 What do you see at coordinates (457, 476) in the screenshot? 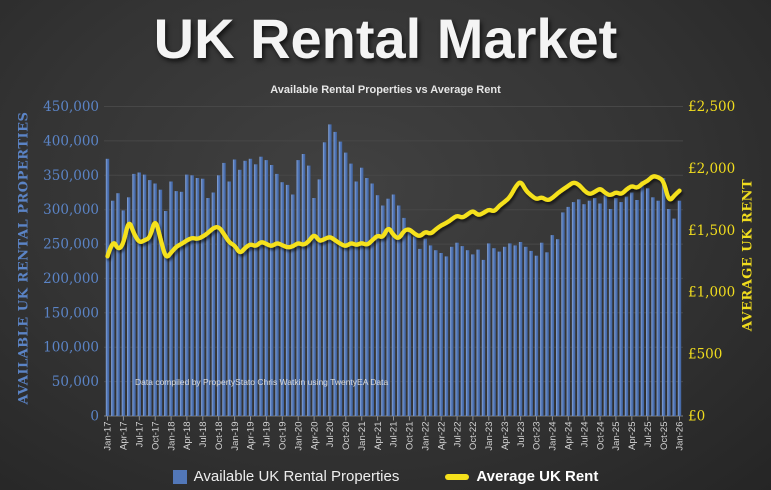
I see `line-series-swatch-icon` at bounding box center [457, 476].